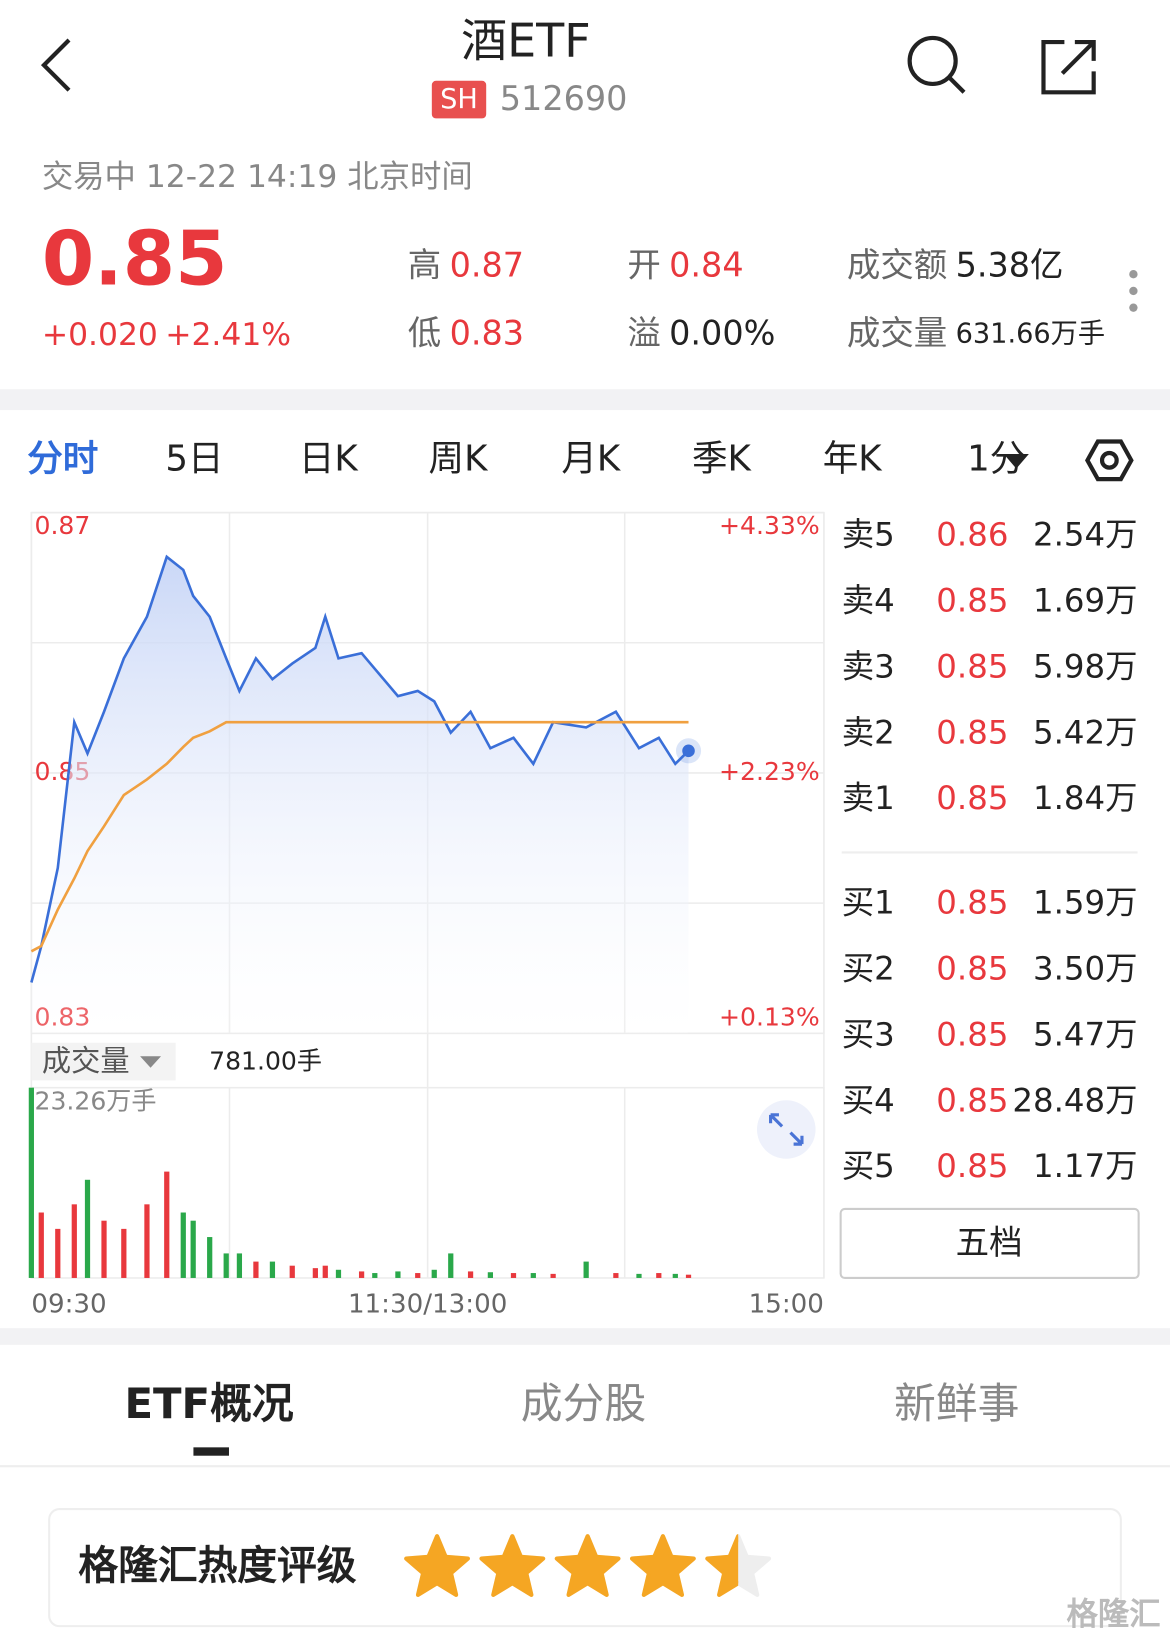 This screenshot has height=1640, width=1170. Describe the element at coordinates (1113, 1615) in the screenshot. I see `watermark: 格隆汇` at that location.